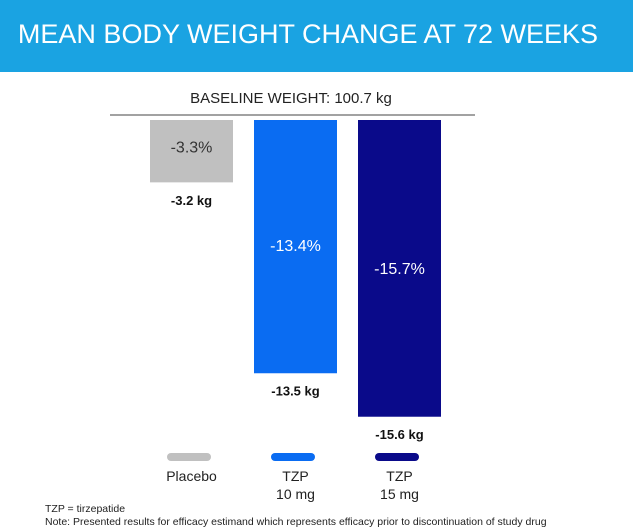 The image size is (633, 532). What do you see at coordinates (191, 200) in the screenshot?
I see `annotation: -3.2 kg` at bounding box center [191, 200].